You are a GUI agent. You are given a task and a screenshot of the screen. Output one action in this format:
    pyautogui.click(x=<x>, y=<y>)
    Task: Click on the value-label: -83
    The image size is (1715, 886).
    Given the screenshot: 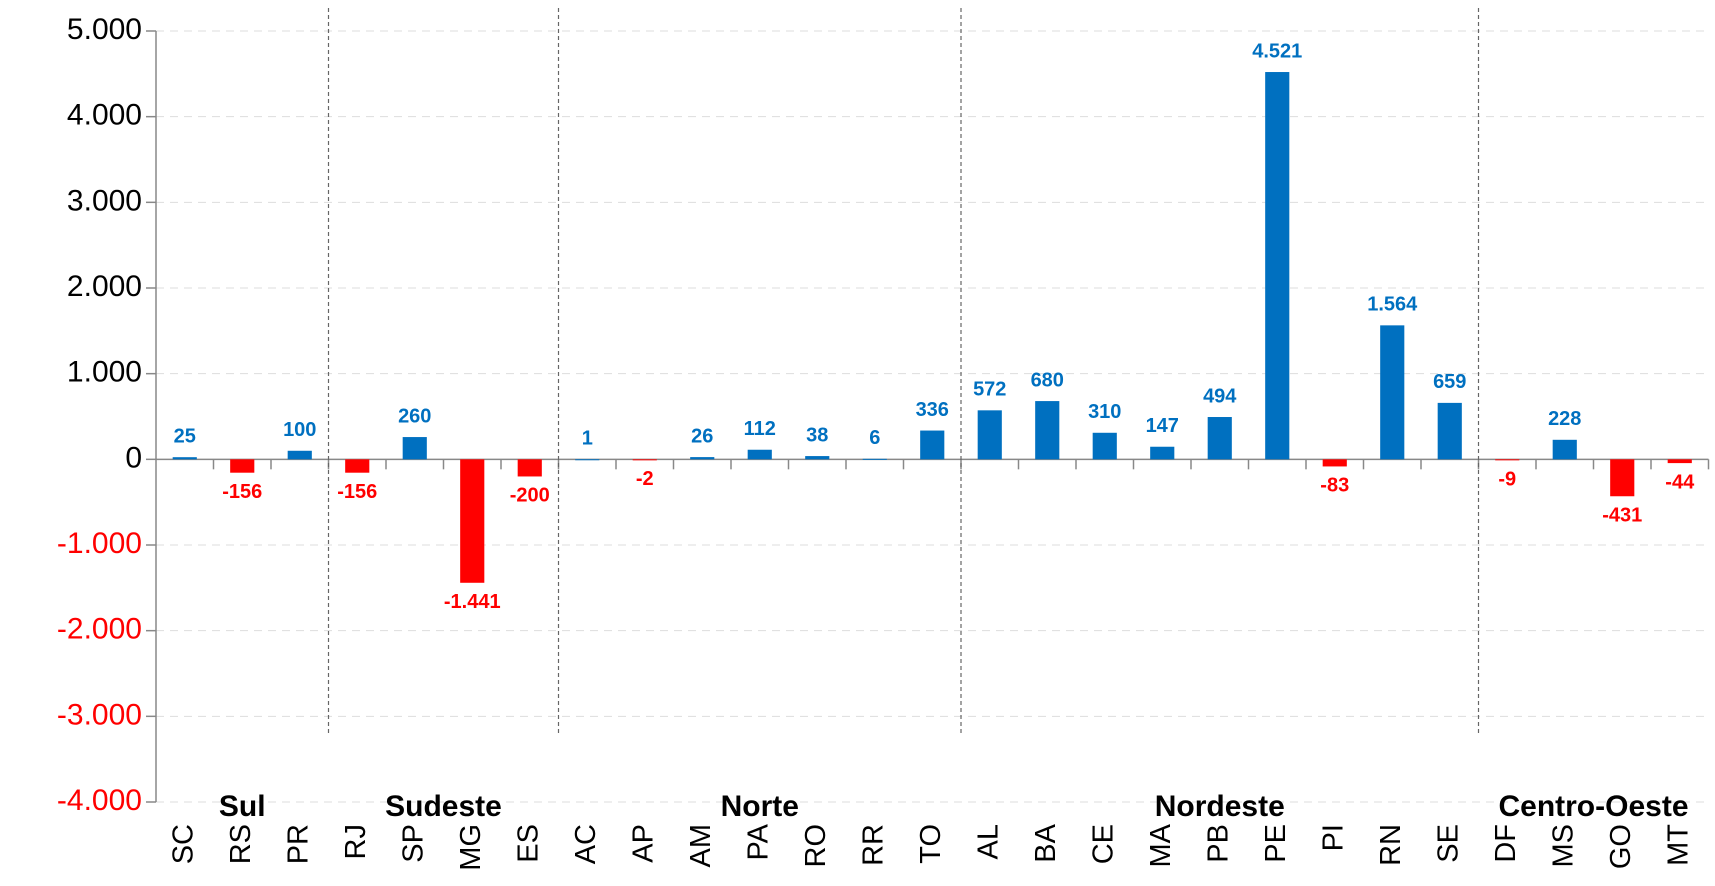 What is the action you would take?
    pyautogui.click(x=1334, y=486)
    